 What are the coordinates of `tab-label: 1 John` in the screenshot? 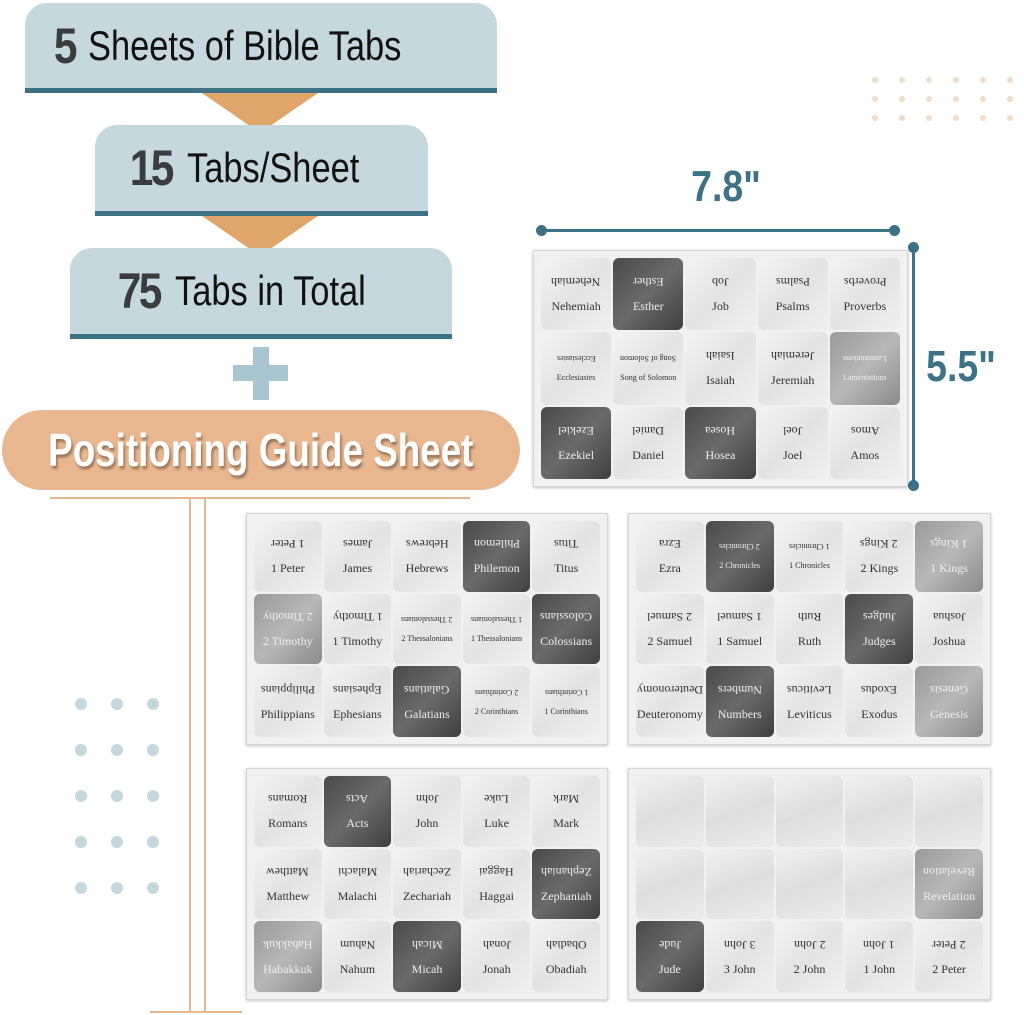 It's located at (879, 968).